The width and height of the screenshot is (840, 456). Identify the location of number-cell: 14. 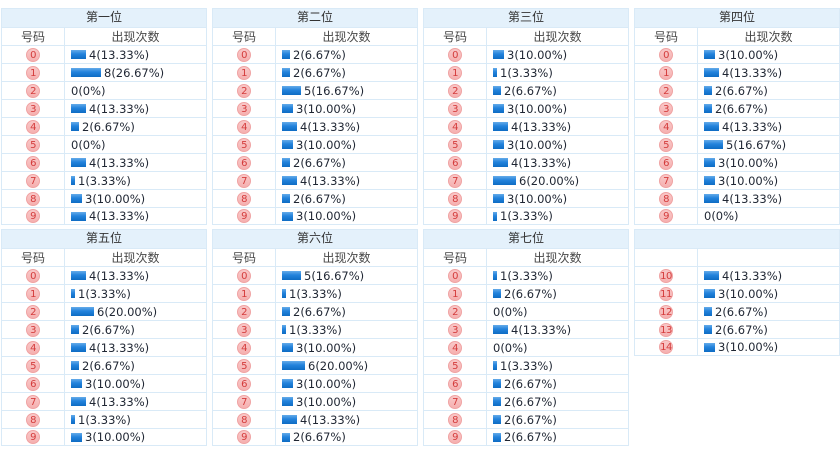
(666, 347).